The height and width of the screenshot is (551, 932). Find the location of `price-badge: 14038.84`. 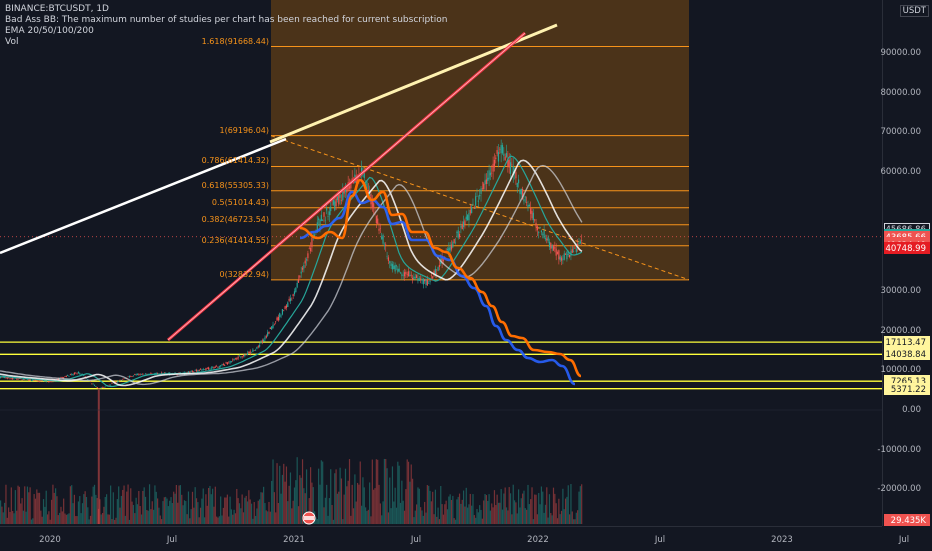

price-badge: 14038.84 is located at coordinates (907, 354).